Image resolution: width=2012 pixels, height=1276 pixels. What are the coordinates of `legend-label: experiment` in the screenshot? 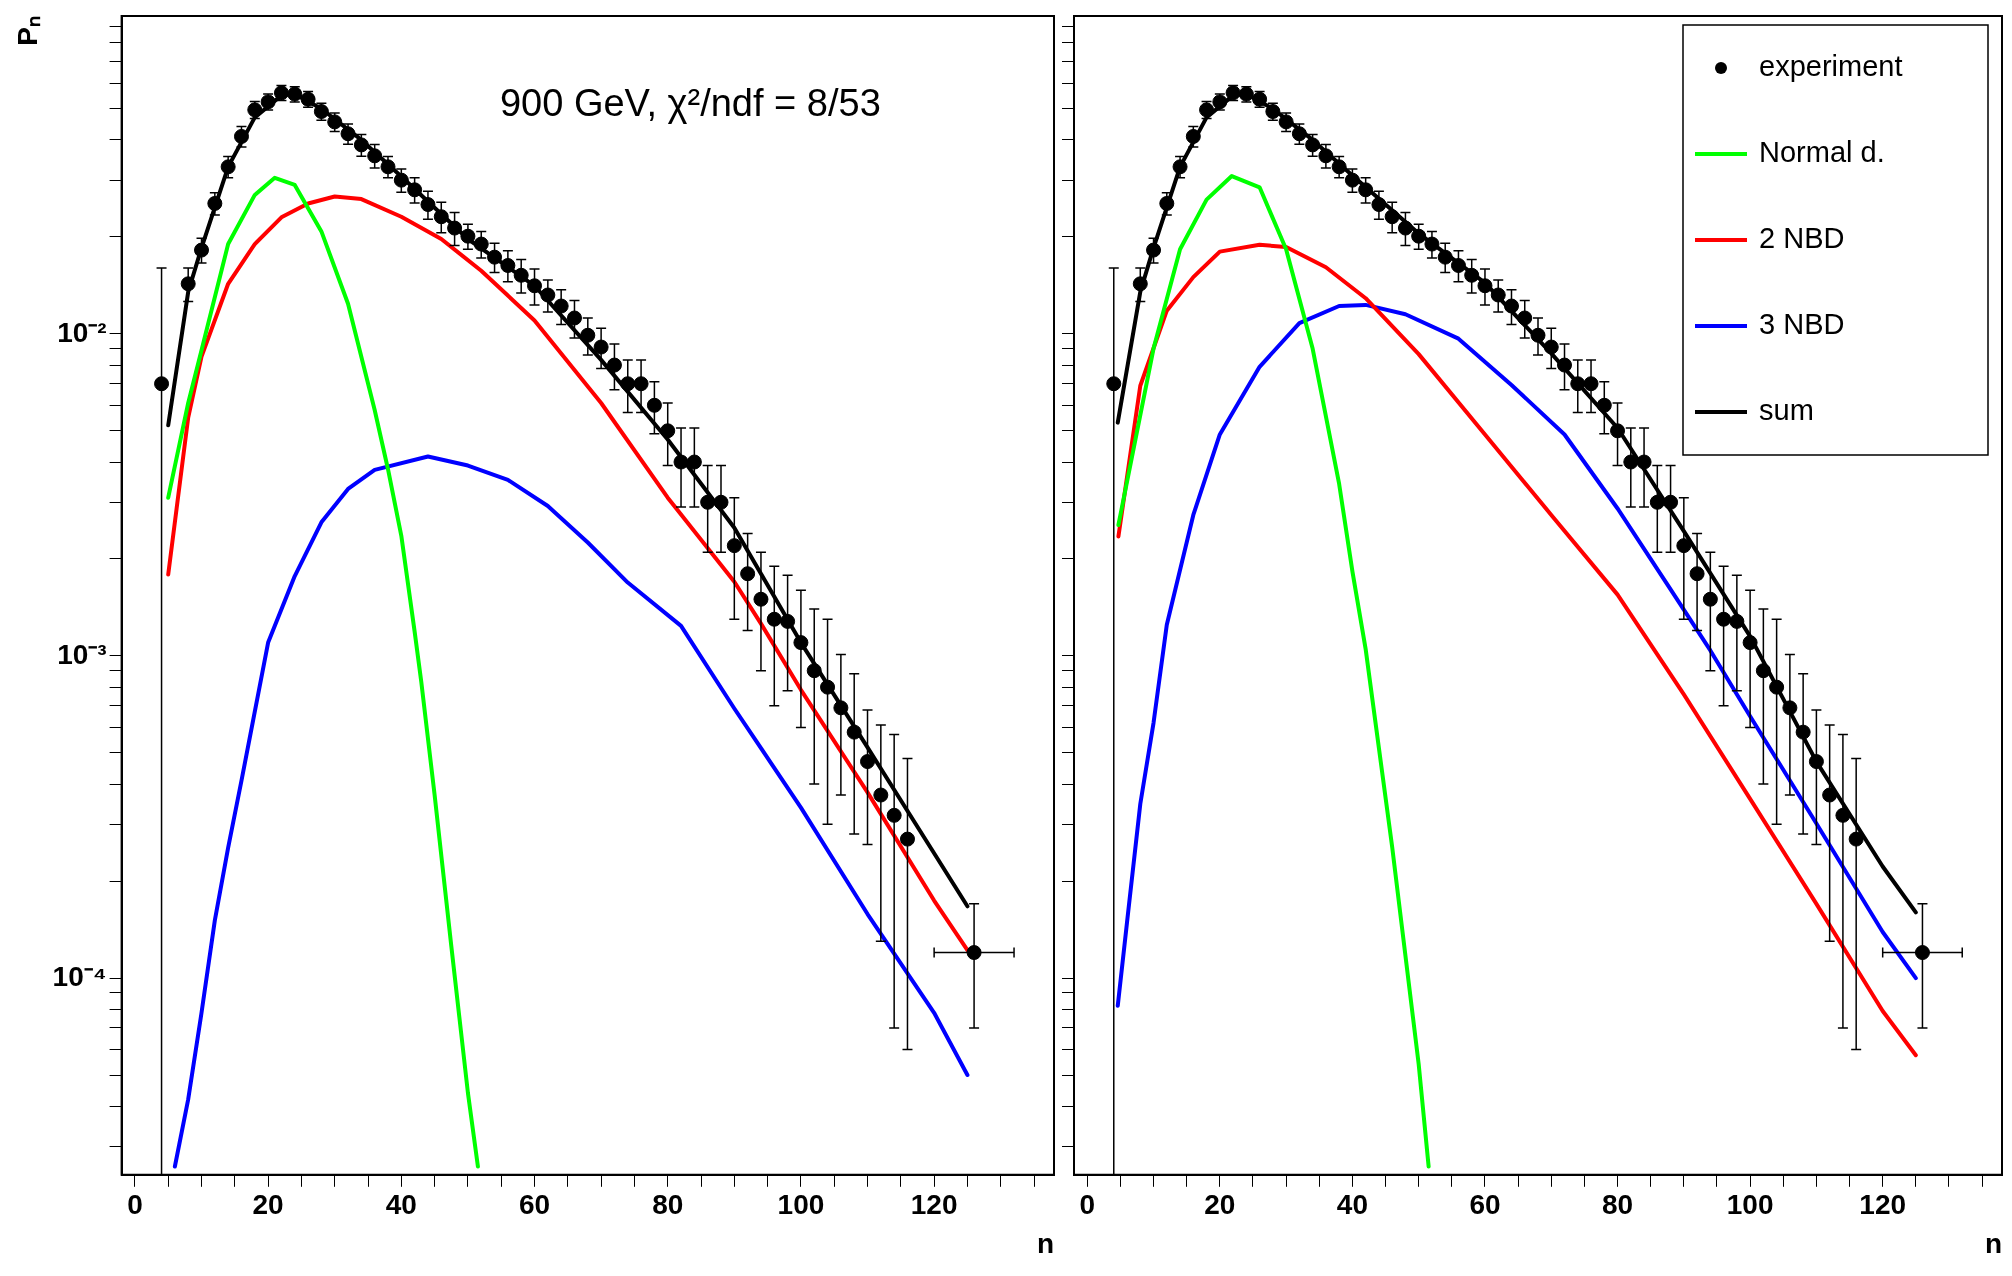 It's located at (1831, 66).